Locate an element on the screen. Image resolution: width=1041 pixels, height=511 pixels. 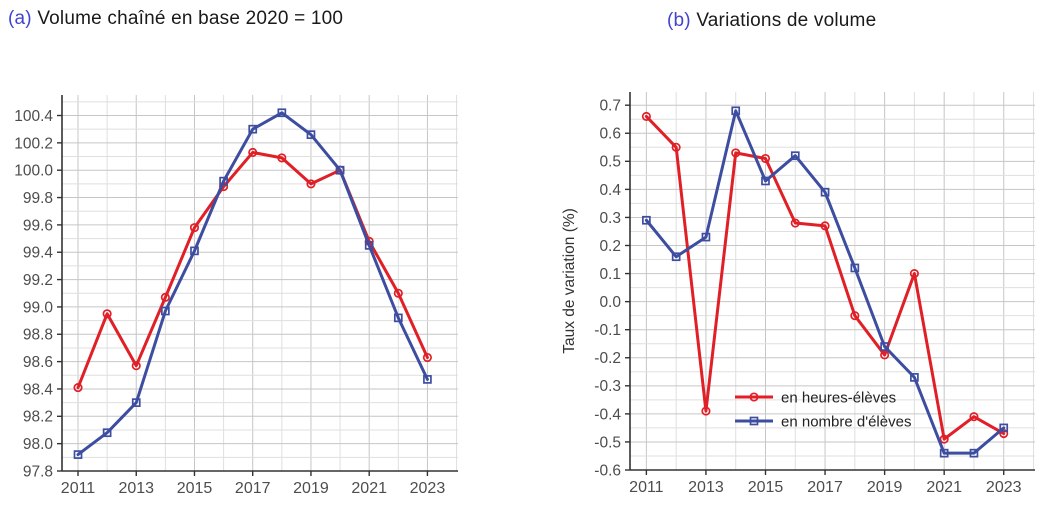
y-tick-label: 98.6 is located at coordinates (38, 362).